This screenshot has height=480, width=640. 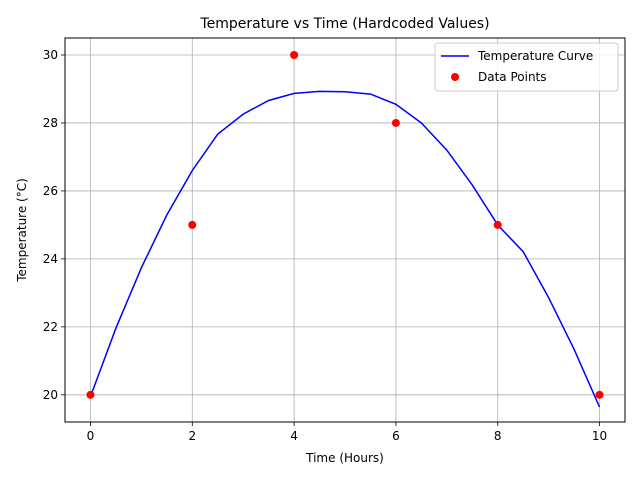 What do you see at coordinates (50, 55) in the screenshot?
I see `y-tick-label: 30` at bounding box center [50, 55].